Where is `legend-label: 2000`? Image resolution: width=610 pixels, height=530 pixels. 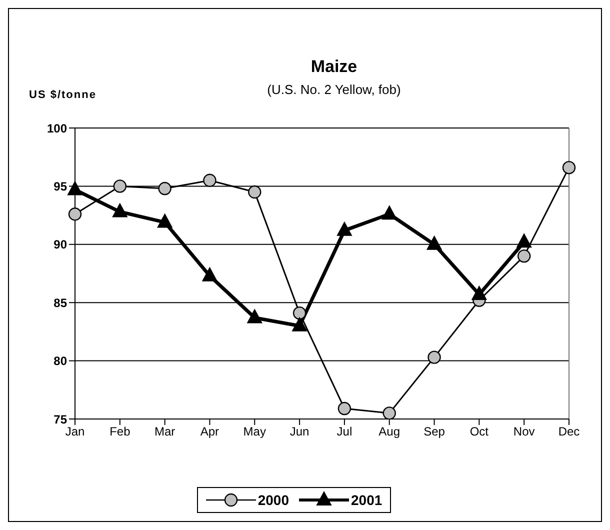 legend-label: 2000 is located at coordinates (272, 500).